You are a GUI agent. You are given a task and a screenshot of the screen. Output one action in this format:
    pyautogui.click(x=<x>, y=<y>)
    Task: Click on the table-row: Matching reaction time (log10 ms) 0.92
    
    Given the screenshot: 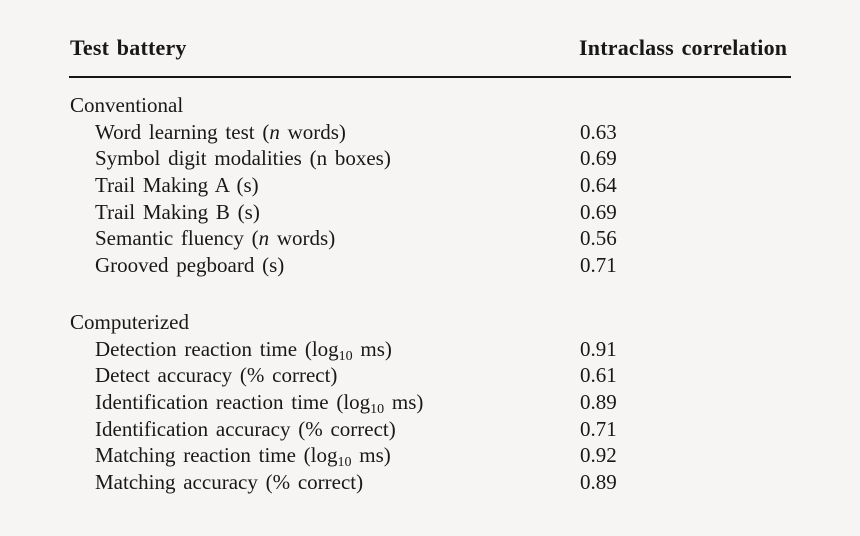 What is the action you would take?
    pyautogui.click(x=431, y=456)
    